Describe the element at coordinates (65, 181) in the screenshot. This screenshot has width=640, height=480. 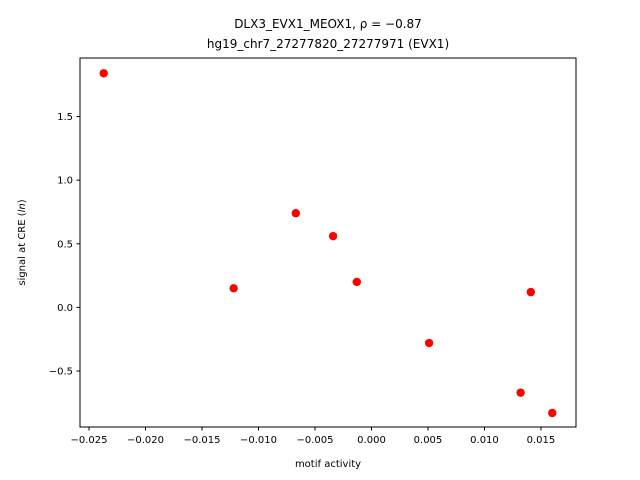
I see `y-tick-label: 1.0` at that location.